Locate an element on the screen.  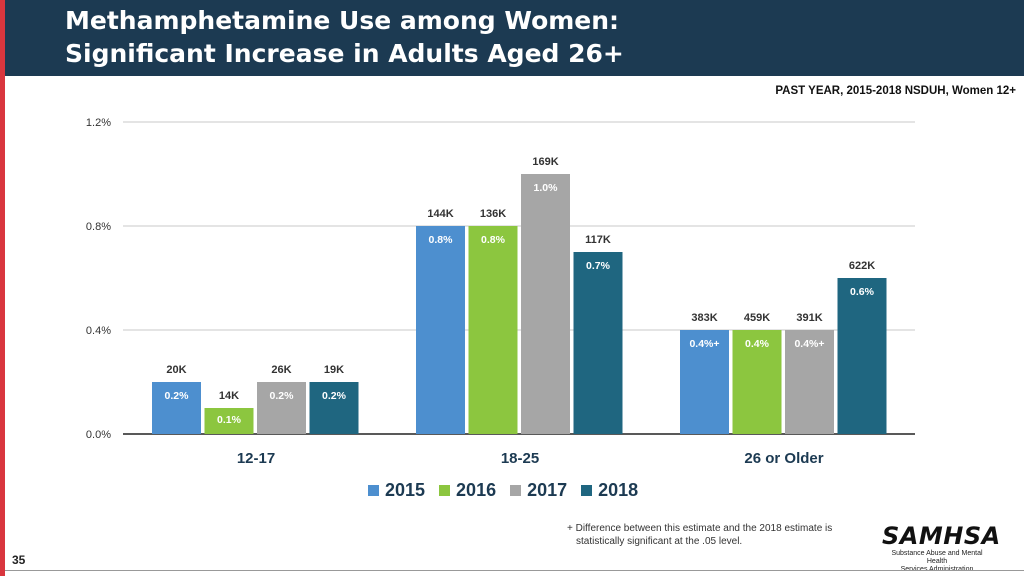
chart-legend: 2015 2016 2017 2018 is located at coordinates (503, 490).